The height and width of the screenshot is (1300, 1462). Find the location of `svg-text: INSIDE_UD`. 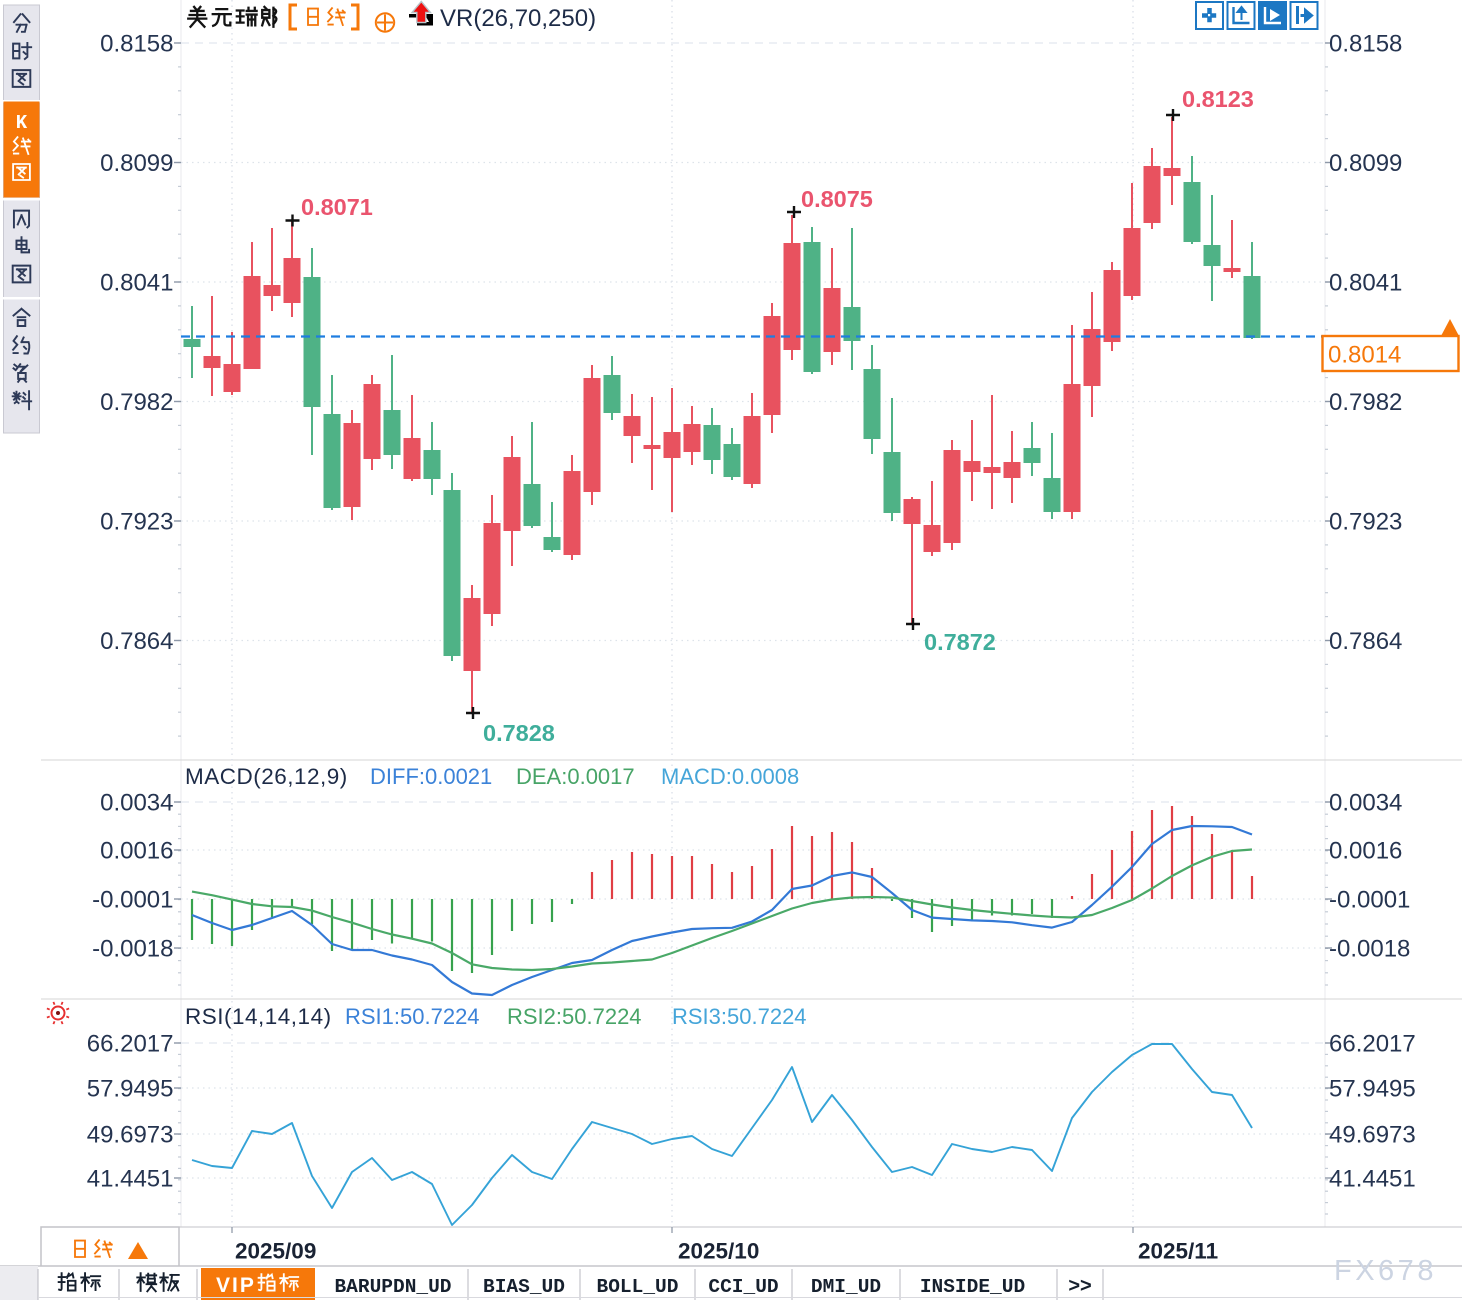

svg-text: INSIDE_UD is located at coordinates (972, 1287).